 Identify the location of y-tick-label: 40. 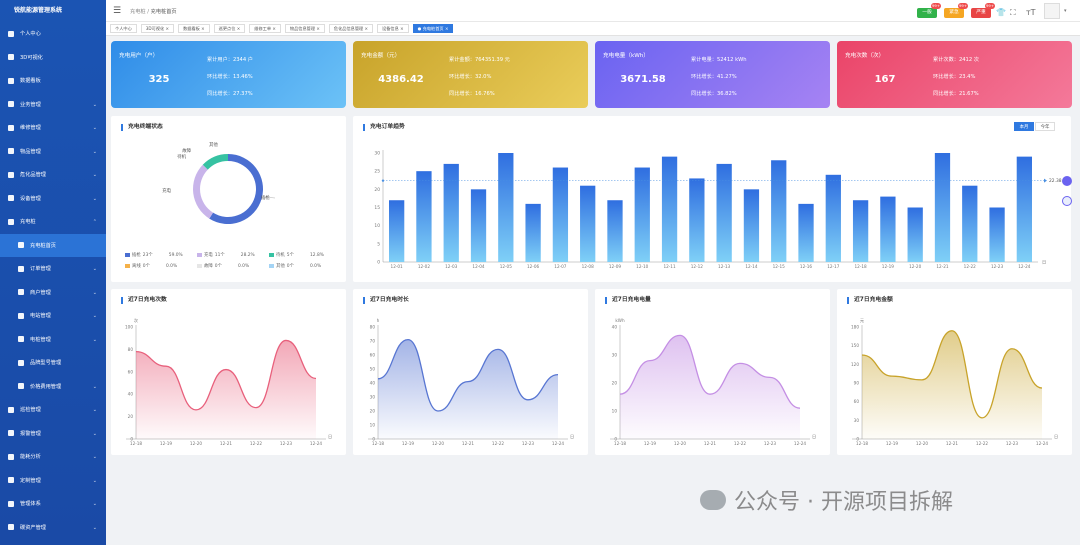
(615, 327).